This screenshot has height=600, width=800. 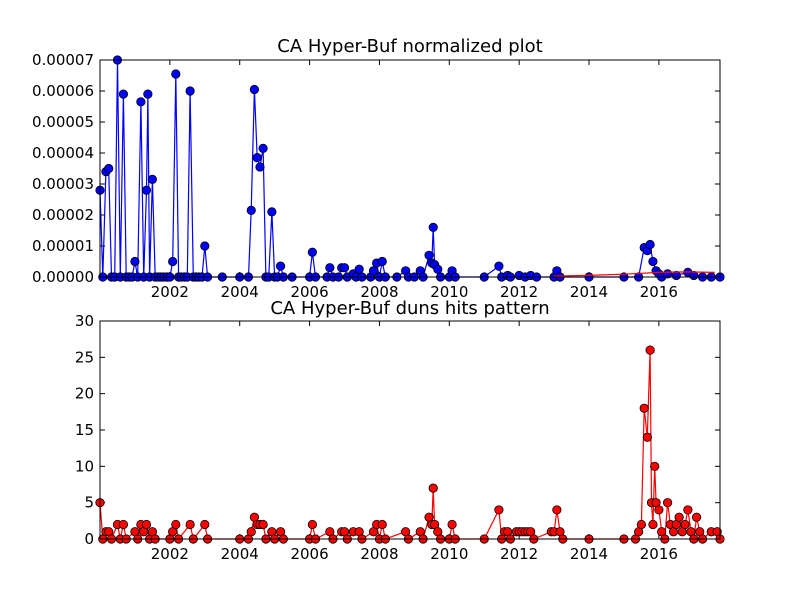 What do you see at coordinates (63, 246) in the screenshot?
I see `y-tick-label: 0.00001` at bounding box center [63, 246].